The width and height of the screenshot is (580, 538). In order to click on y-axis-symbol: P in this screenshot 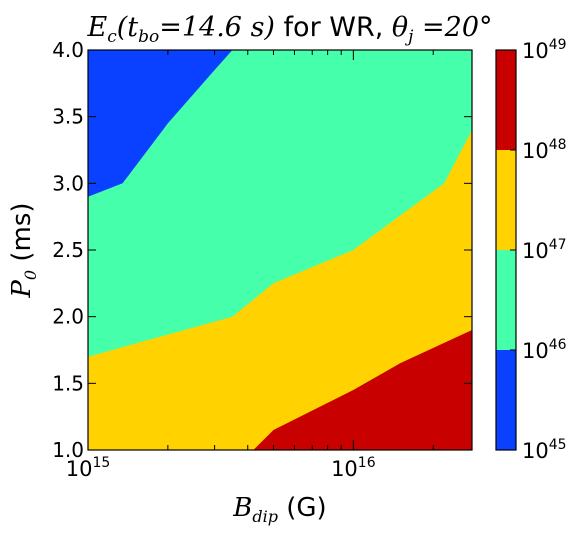, I will do `click(22, 289)`.